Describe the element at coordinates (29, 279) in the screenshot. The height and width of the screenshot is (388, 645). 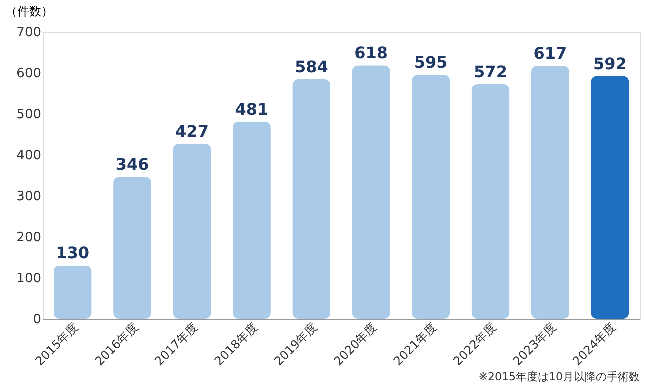
I see `y-tick-label: 100` at that location.